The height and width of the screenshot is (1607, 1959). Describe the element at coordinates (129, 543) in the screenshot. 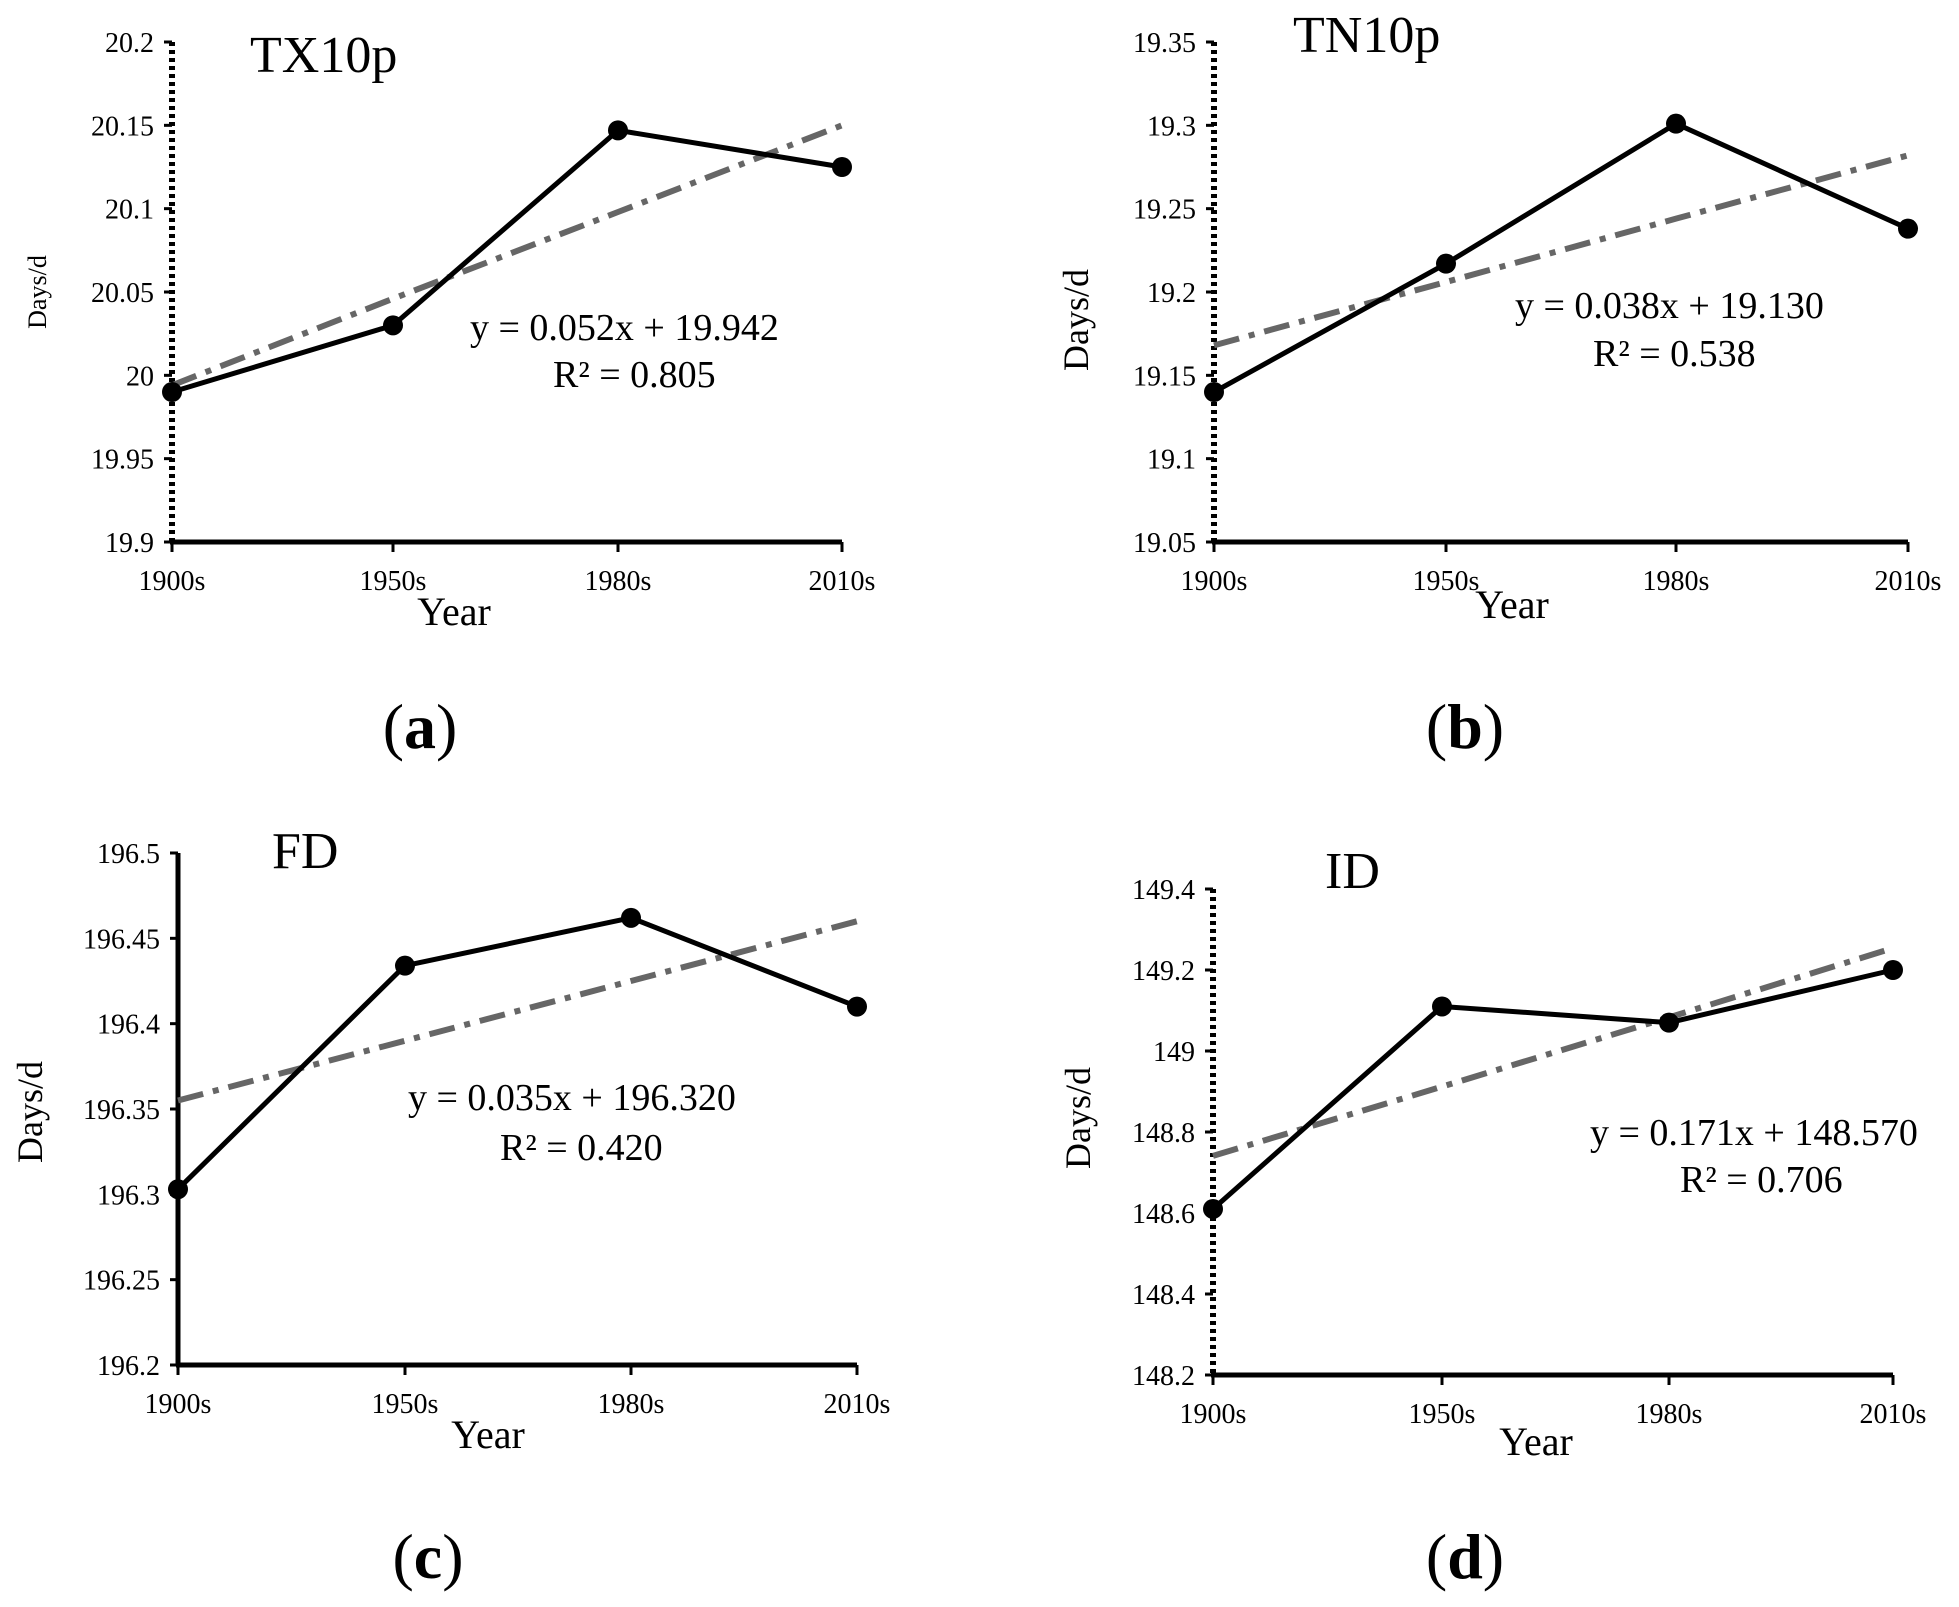

I see `y-tick-label: 19.9` at that location.